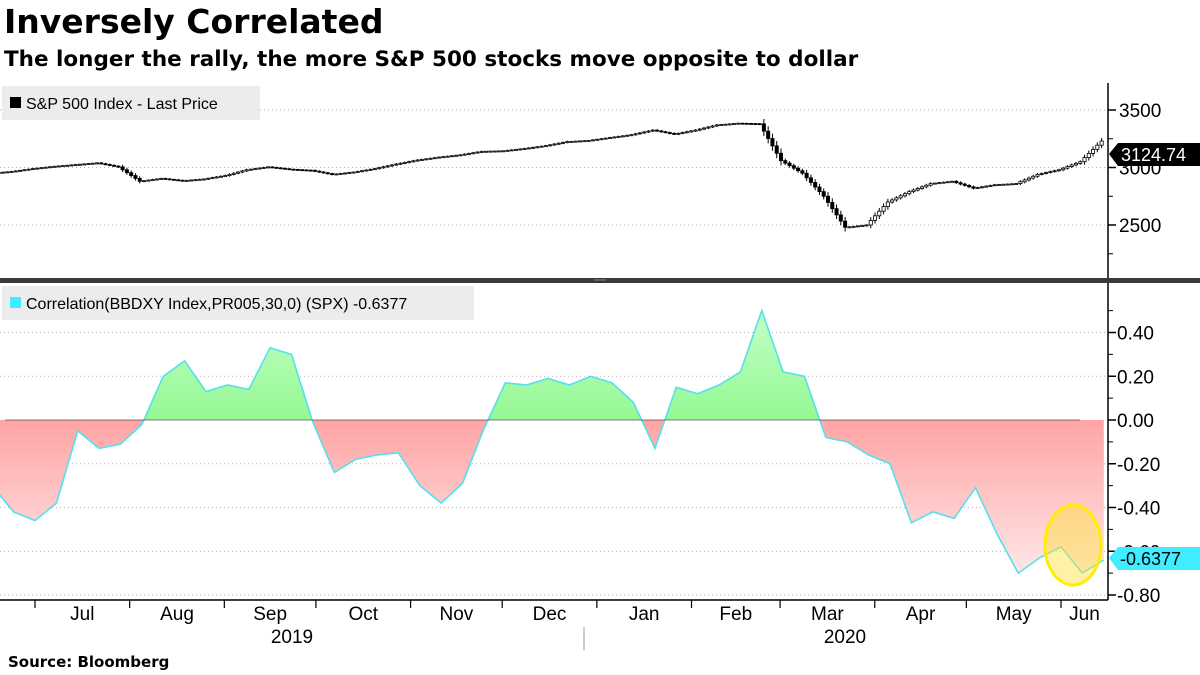 The height and width of the screenshot is (675, 1200). Describe the element at coordinates (1138, 509) in the screenshot. I see `correlation-tick-label: -0.40` at that location.